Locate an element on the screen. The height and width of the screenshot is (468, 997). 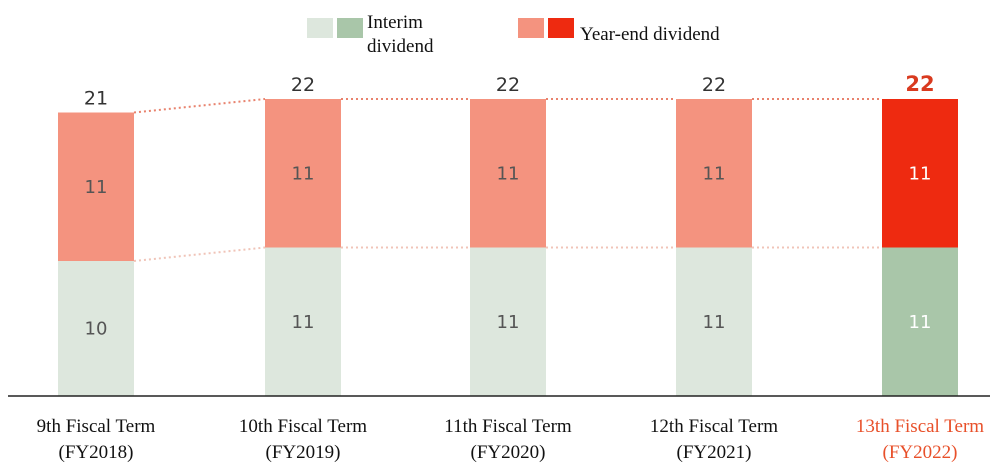
total-label-4: 22 is located at coordinates (919, 84).